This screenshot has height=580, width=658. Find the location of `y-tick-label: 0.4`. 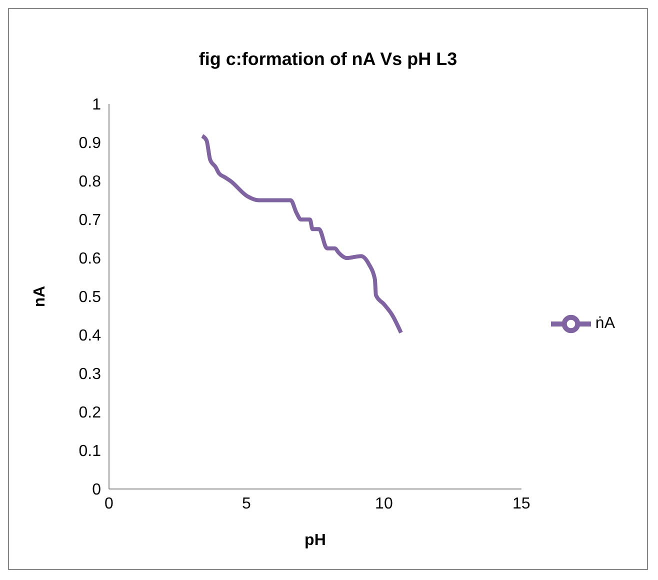

y-tick-label: 0.4 is located at coordinates (90, 336).